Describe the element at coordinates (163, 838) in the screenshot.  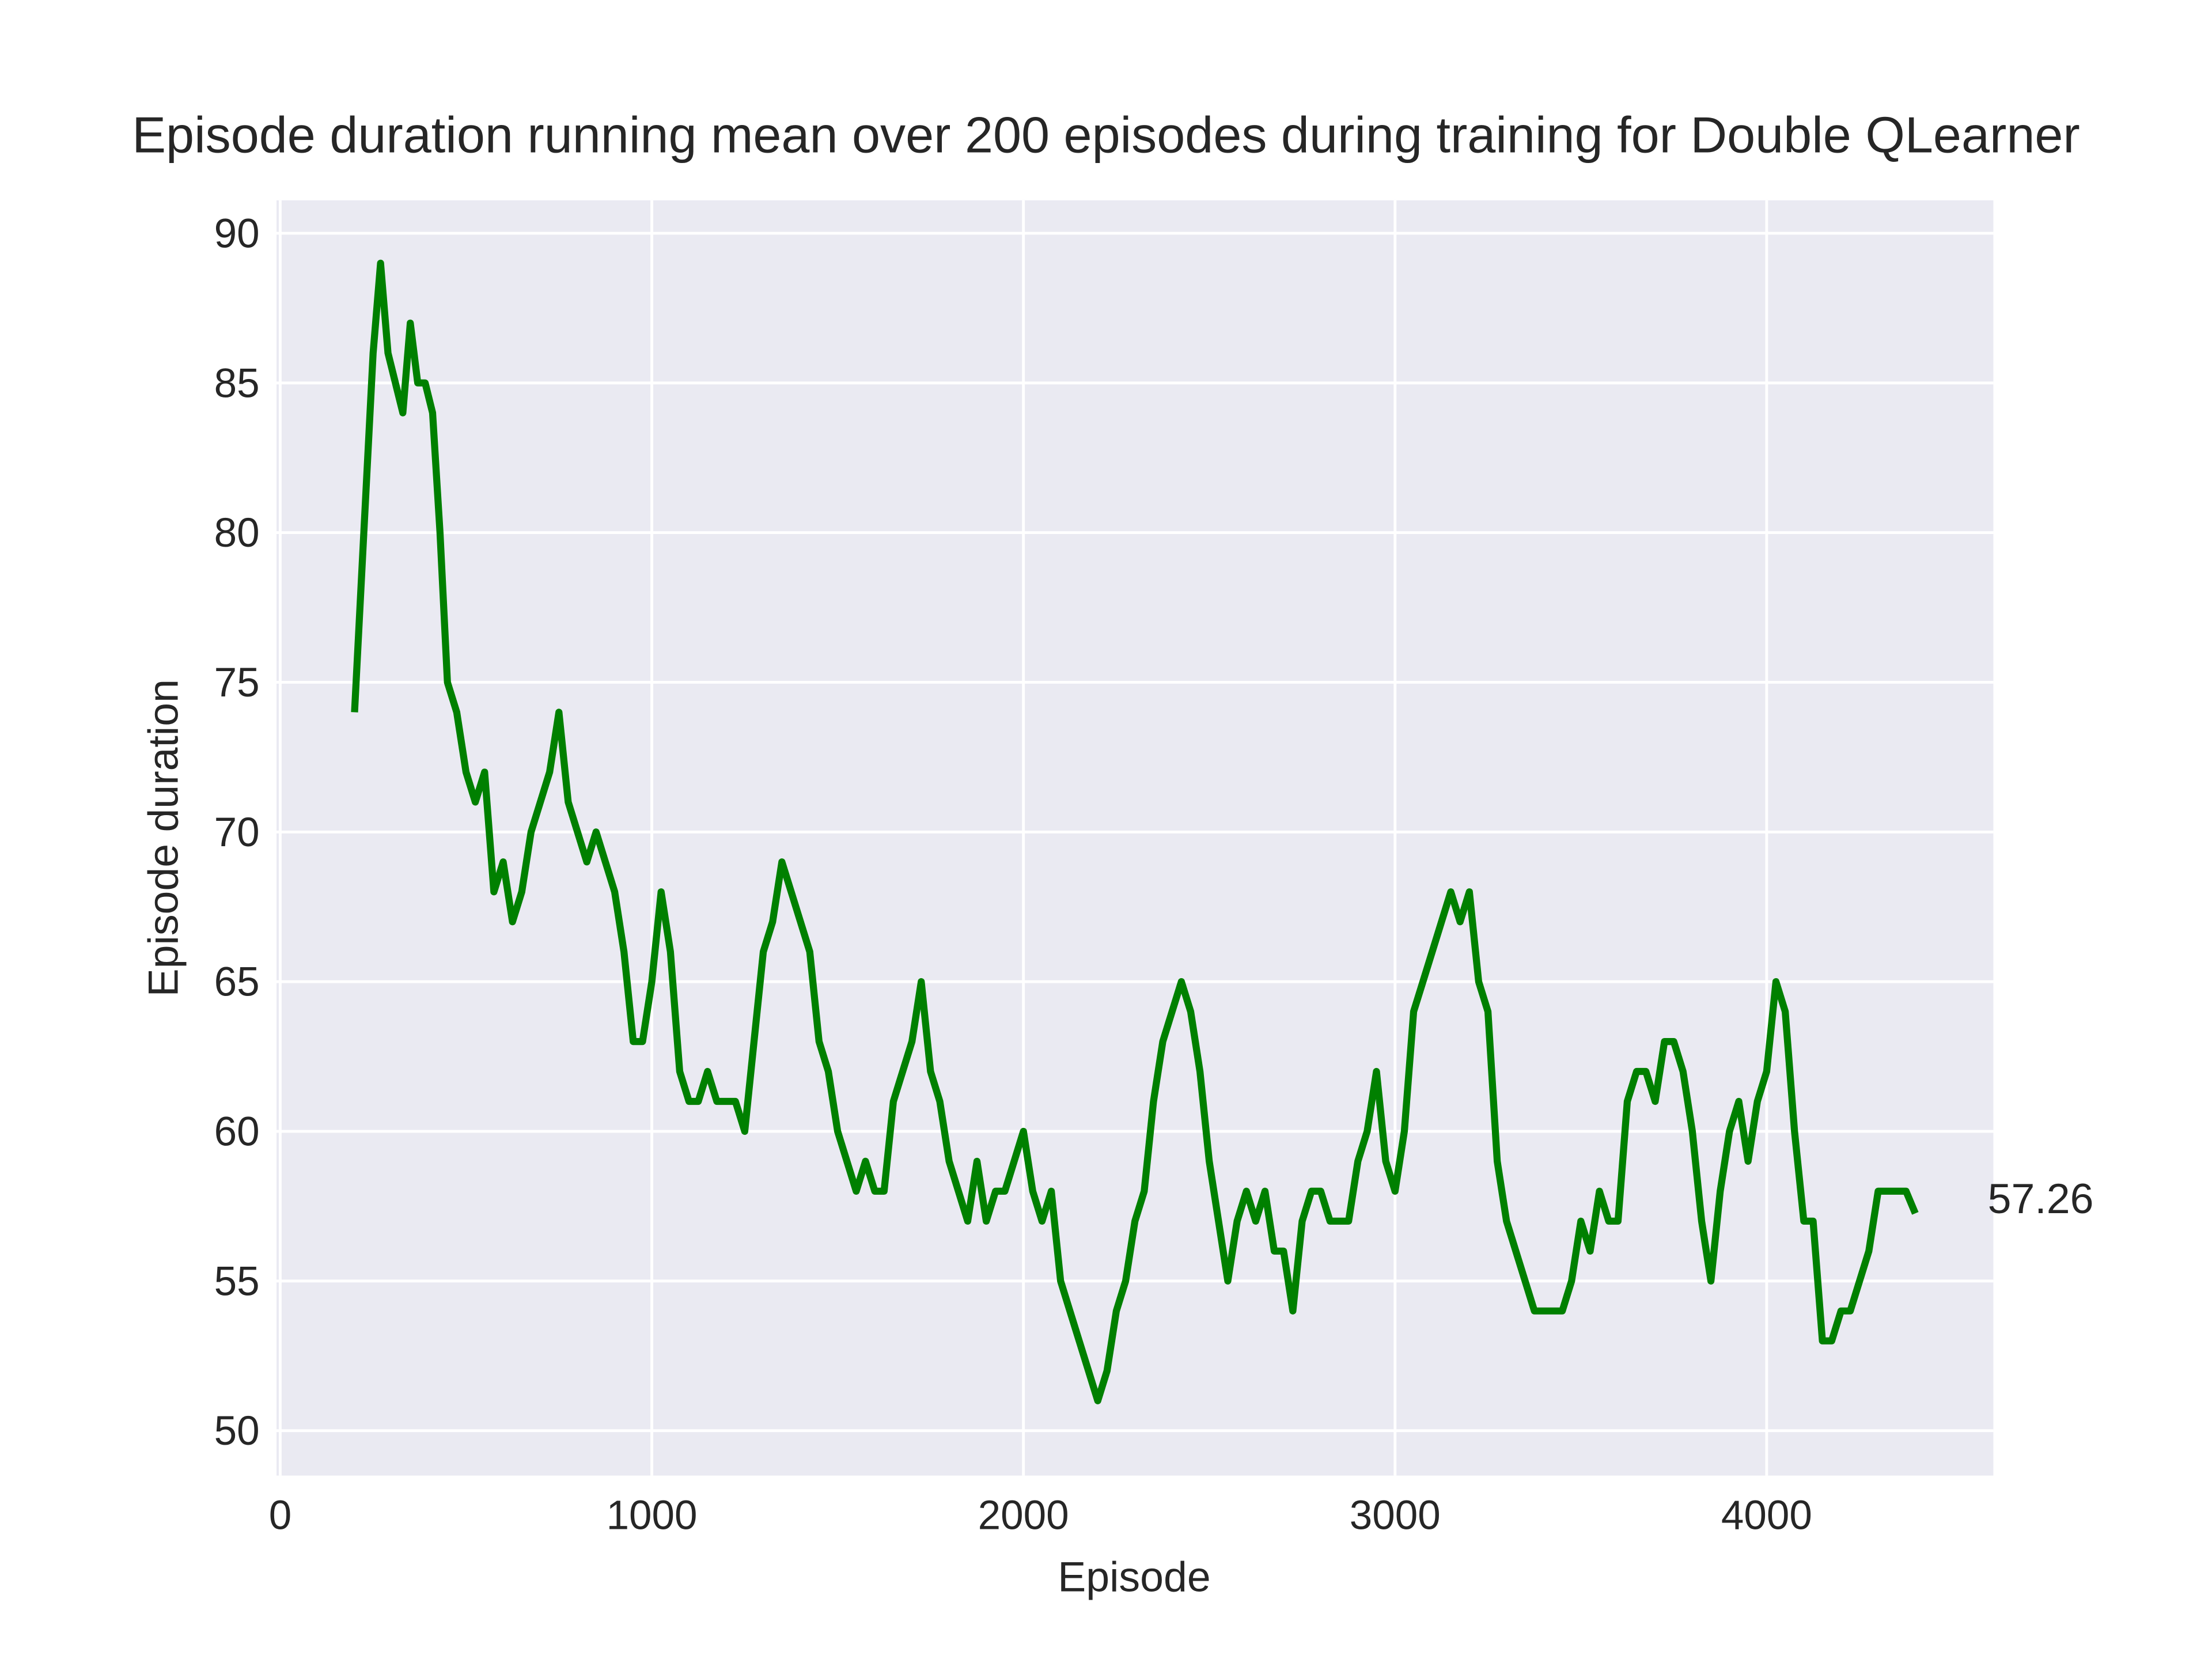
I see `y-axis-label: Episode duration` at that location.